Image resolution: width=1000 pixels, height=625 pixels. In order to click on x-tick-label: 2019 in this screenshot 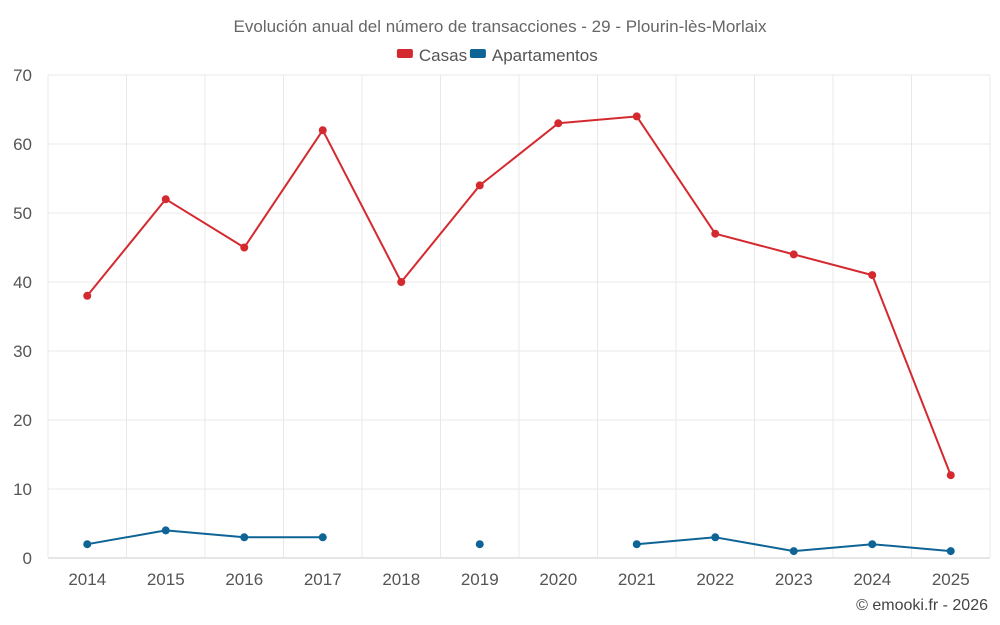, I will do `click(480, 579)`.